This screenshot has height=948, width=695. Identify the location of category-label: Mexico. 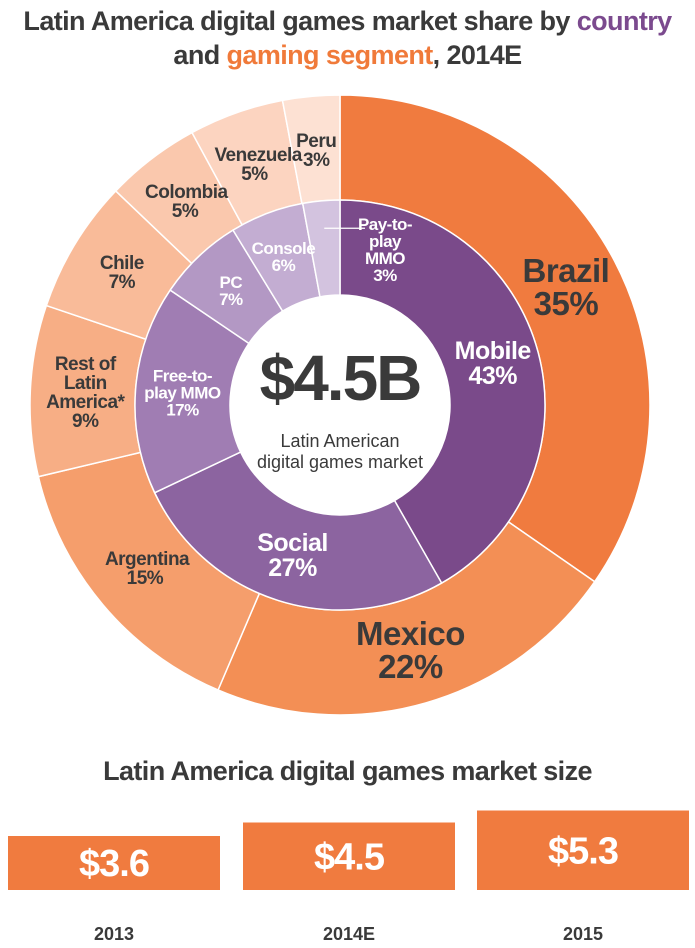
(410, 634).